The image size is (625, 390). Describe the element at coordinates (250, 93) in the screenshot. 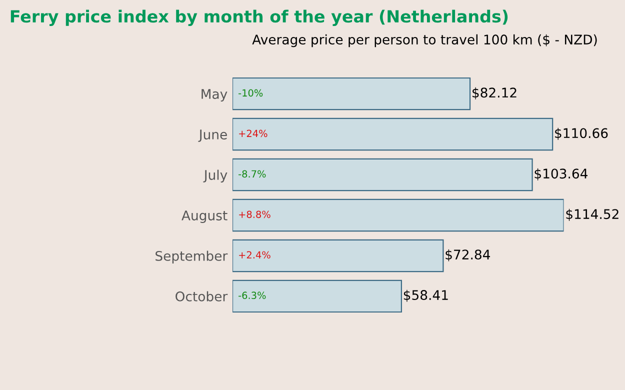

I see `annotation: -10%` at that location.